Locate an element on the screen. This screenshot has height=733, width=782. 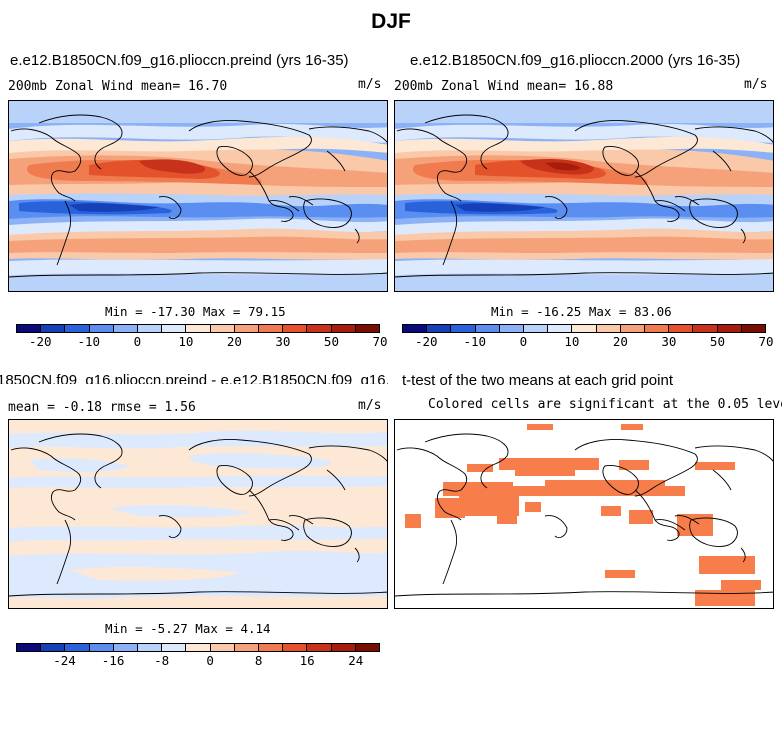
panel1-wind-plot is located at coordinates (198, 196).